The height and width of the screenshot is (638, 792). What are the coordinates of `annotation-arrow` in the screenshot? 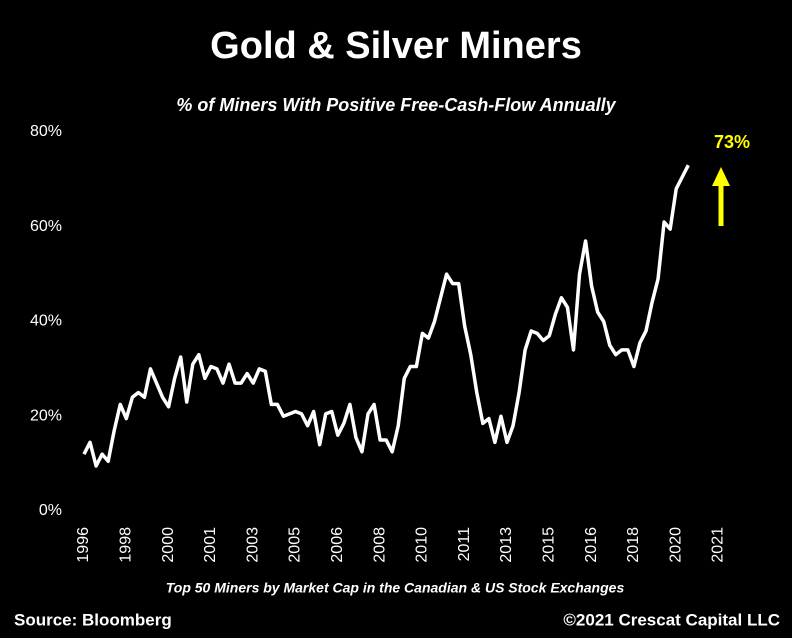 It's located at (721, 196).